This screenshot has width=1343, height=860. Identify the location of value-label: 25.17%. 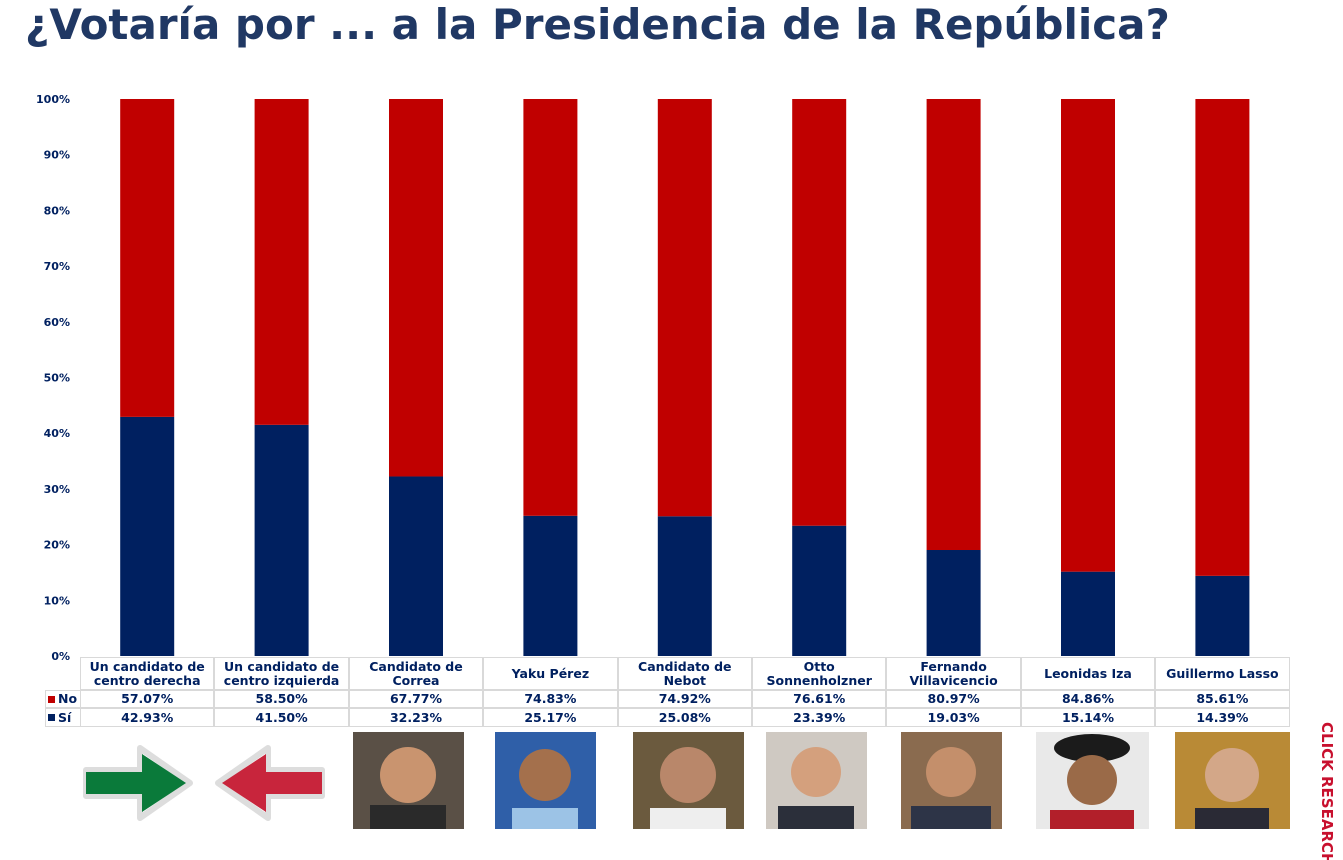
(550, 717).